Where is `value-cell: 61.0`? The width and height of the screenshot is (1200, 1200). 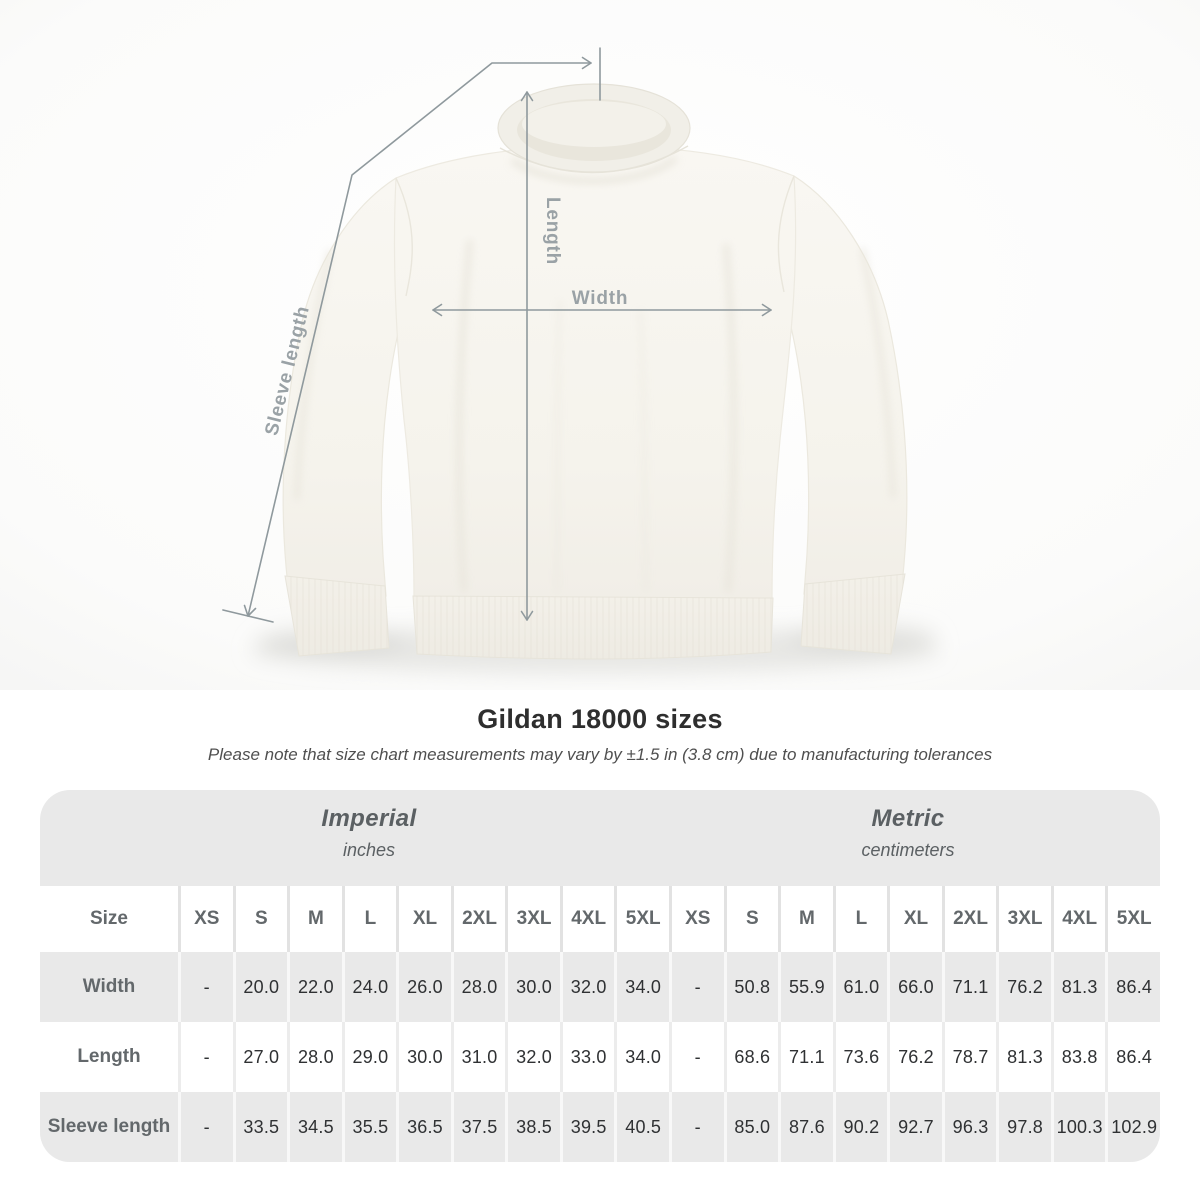
value-cell: 61.0 is located at coordinates (861, 987).